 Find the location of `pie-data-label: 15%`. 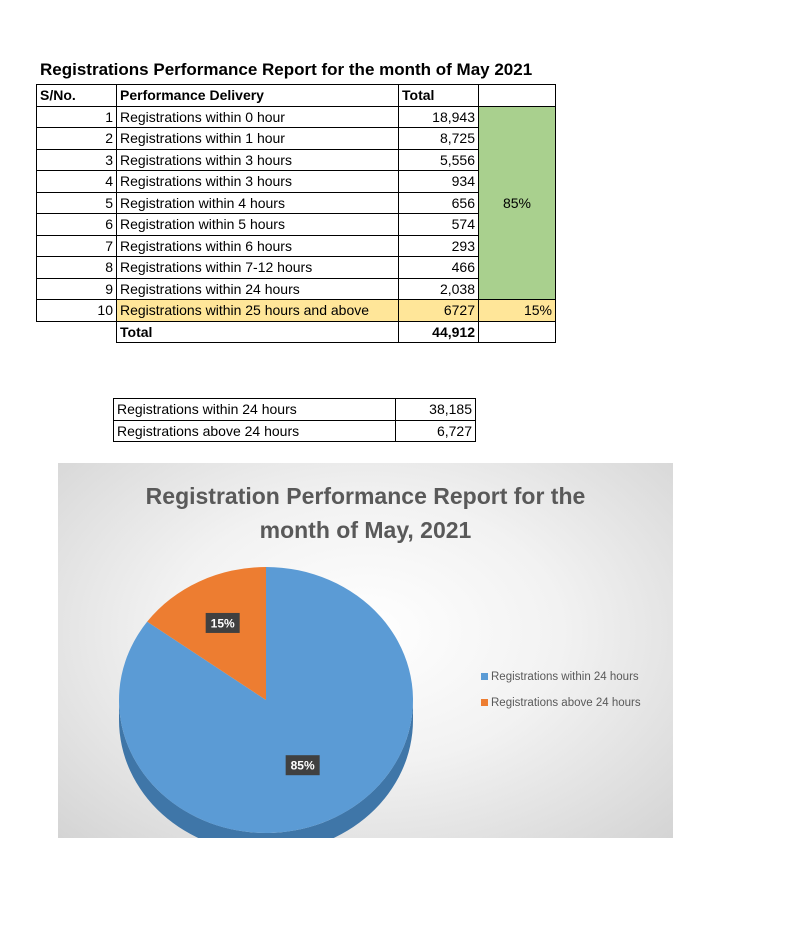

pie-data-label: 15% is located at coordinates (222, 622).